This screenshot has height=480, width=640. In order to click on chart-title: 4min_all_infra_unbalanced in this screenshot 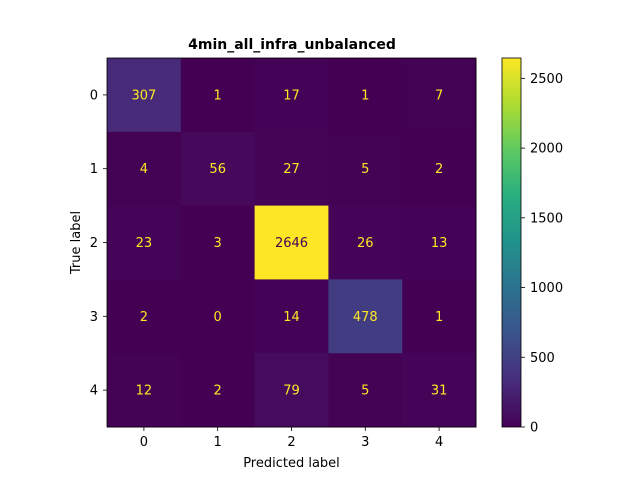, I will do `click(292, 45)`.